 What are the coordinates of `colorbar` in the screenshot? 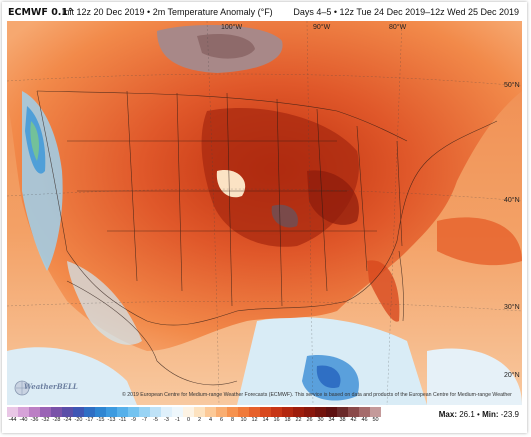 It's located at (194, 412).